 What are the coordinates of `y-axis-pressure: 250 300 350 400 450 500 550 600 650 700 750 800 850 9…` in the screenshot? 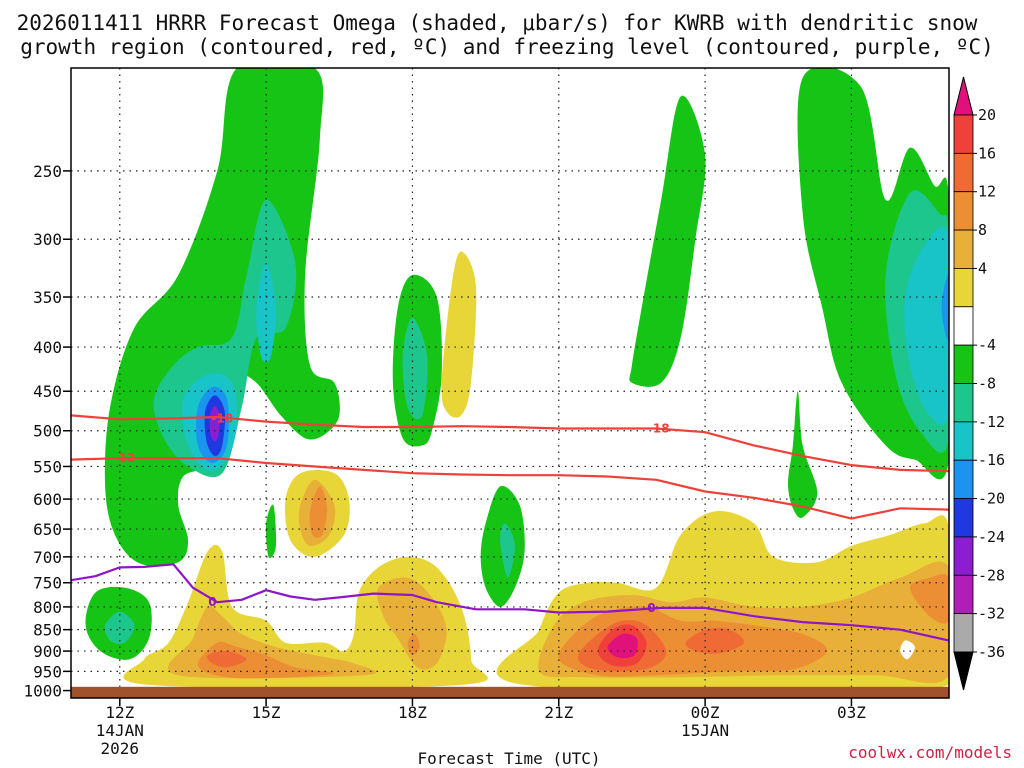 It's located at (47, 431).